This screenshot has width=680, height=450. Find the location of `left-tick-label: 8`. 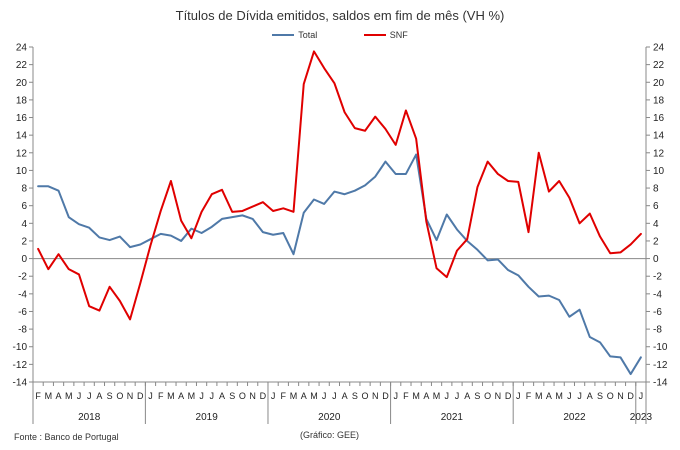

left-tick-label: 8 is located at coordinates (24, 189).